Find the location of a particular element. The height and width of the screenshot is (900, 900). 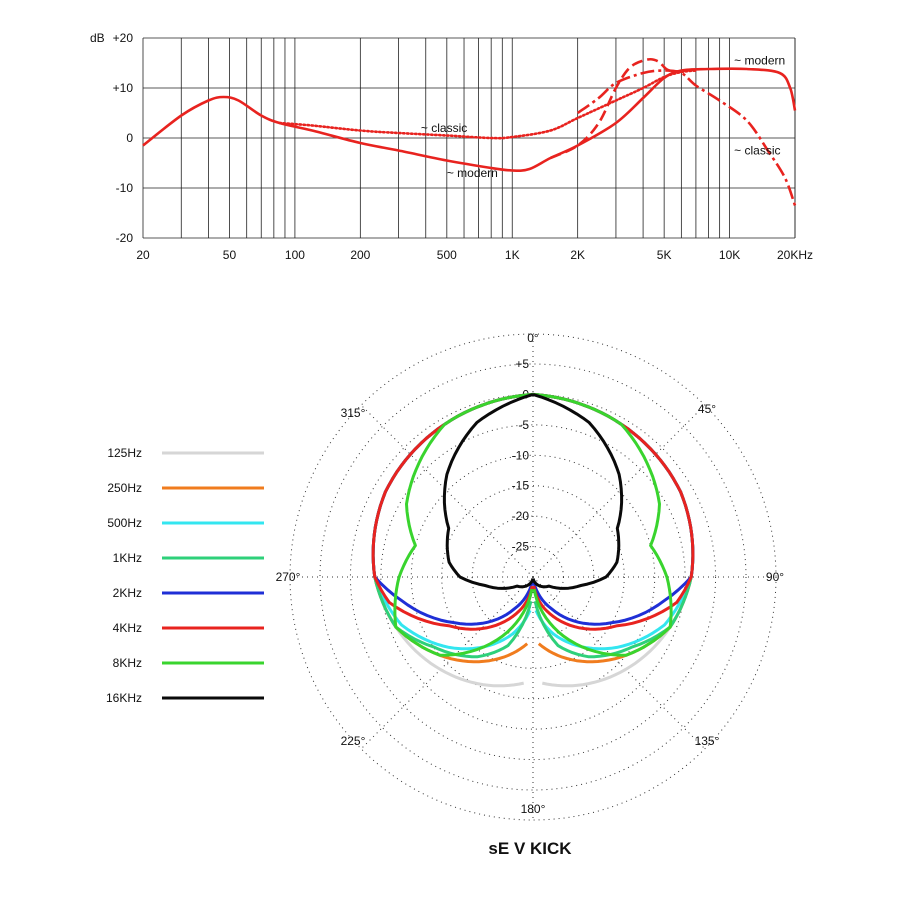

legend-label: 1KHz is located at coordinates (127, 558).